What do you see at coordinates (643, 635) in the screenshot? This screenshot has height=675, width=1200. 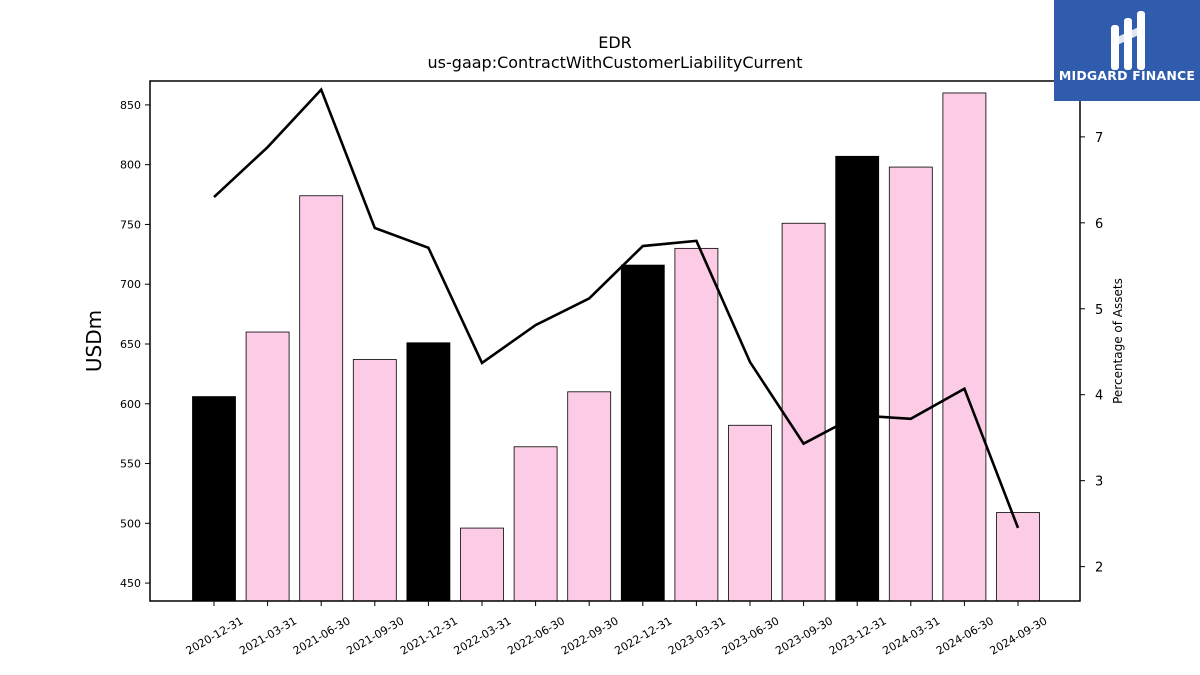 I see `x-tick-label: 2022-12-31` at bounding box center [643, 635].